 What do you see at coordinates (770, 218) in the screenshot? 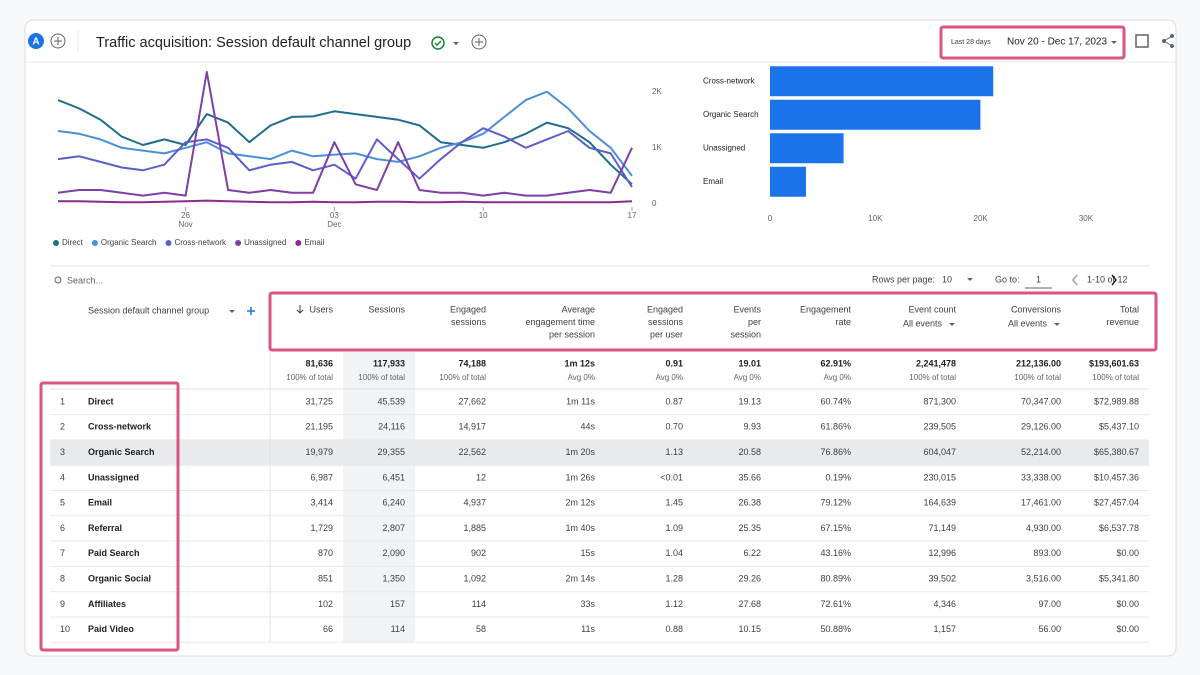
I see `x-tick-label: 0` at bounding box center [770, 218].